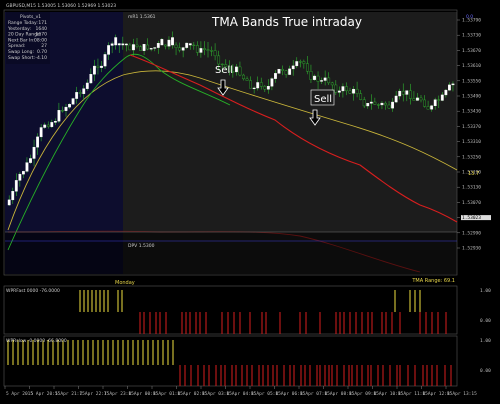 The image size is (500, 404). I want to click on indicator2-axis-zero: 0.00, so click(485, 371).